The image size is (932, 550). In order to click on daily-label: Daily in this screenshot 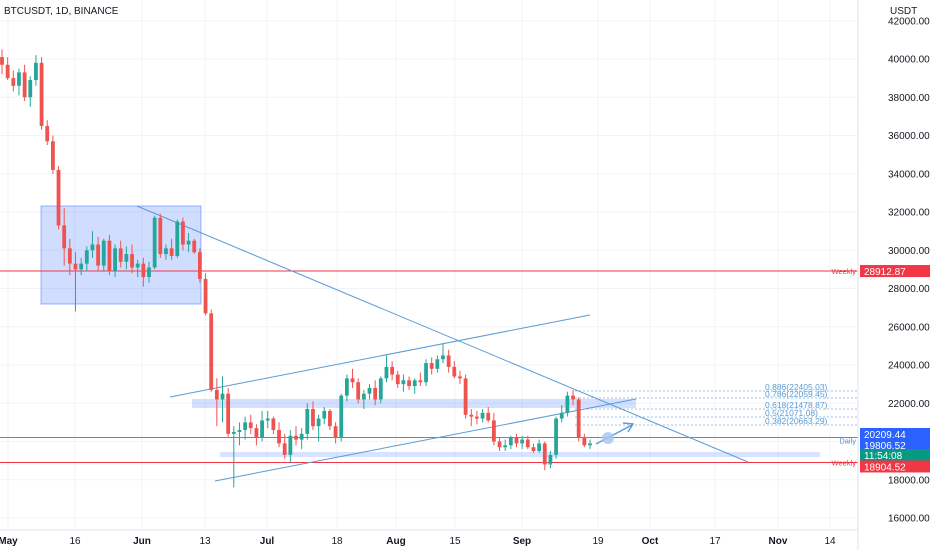, I will do `click(847, 440)`.